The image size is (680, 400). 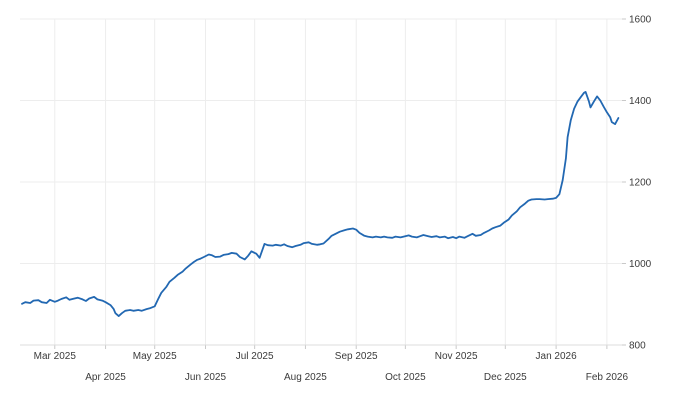 I want to click on y-axis-tick-label: 1400, so click(x=640, y=101).